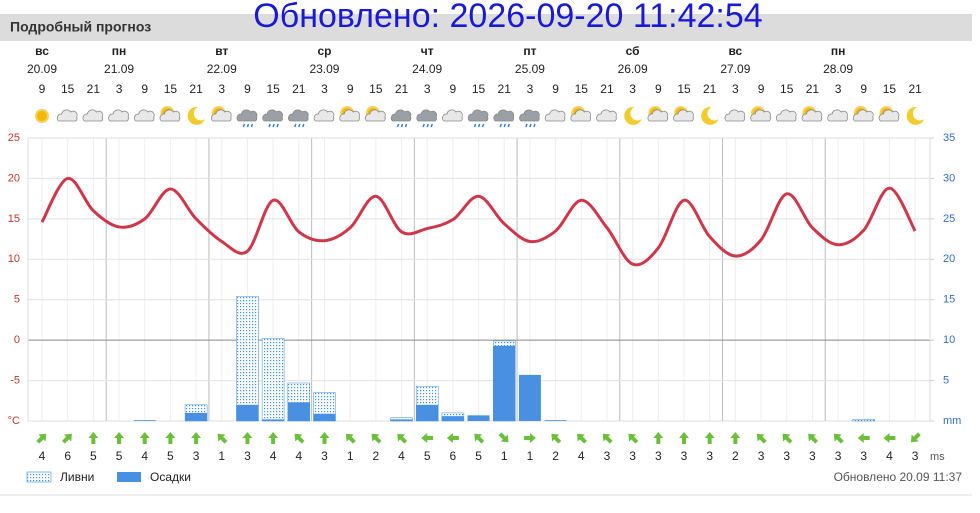  I want to click on day-date: 26.09, so click(633, 69).